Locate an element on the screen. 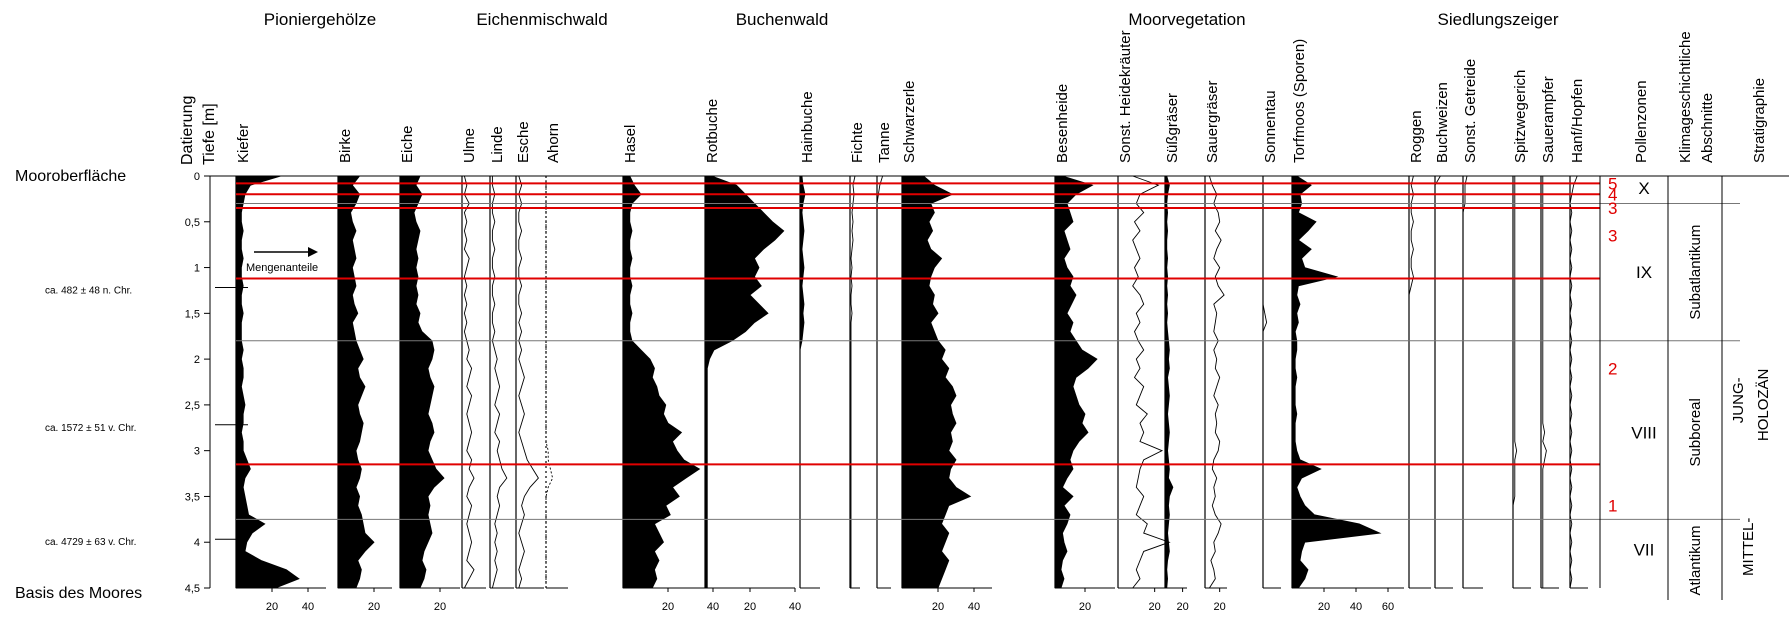 Image resolution: width=1789 pixels, height=624 pixels. column-buchweizen: Buchweizen is located at coordinates (1443, 335).